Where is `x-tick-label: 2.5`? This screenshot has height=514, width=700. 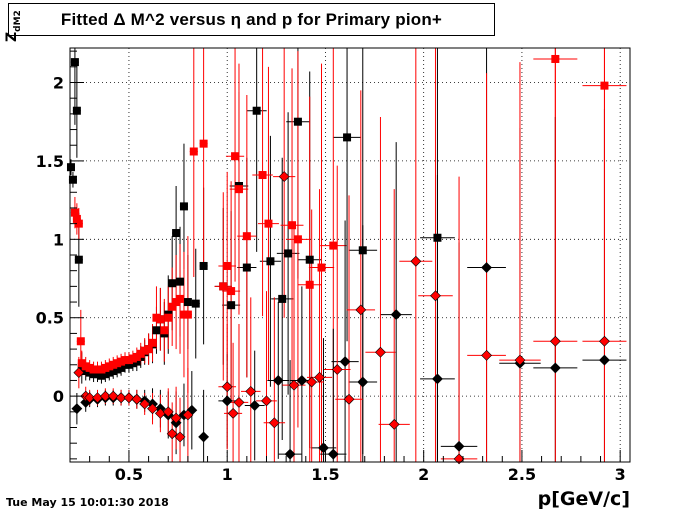 x-tick-label: 2.5 is located at coordinates (522, 474).